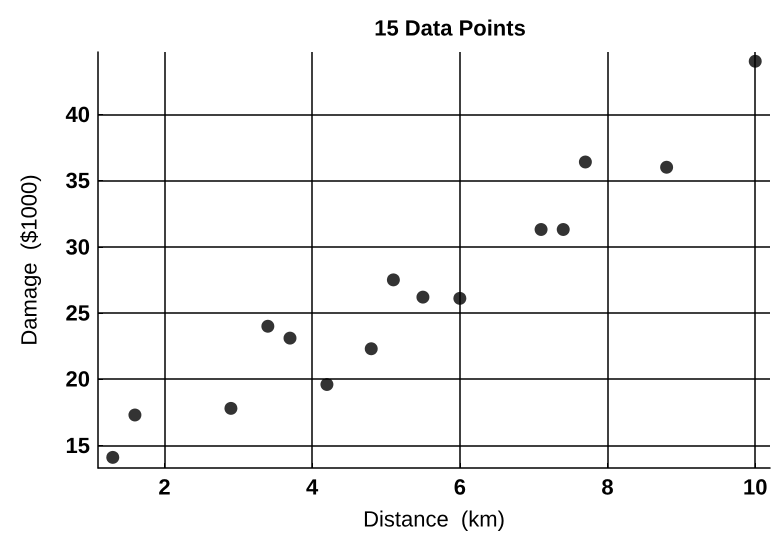  What do you see at coordinates (313, 487) in the screenshot?
I see `x-tick-label: 4` at bounding box center [313, 487].